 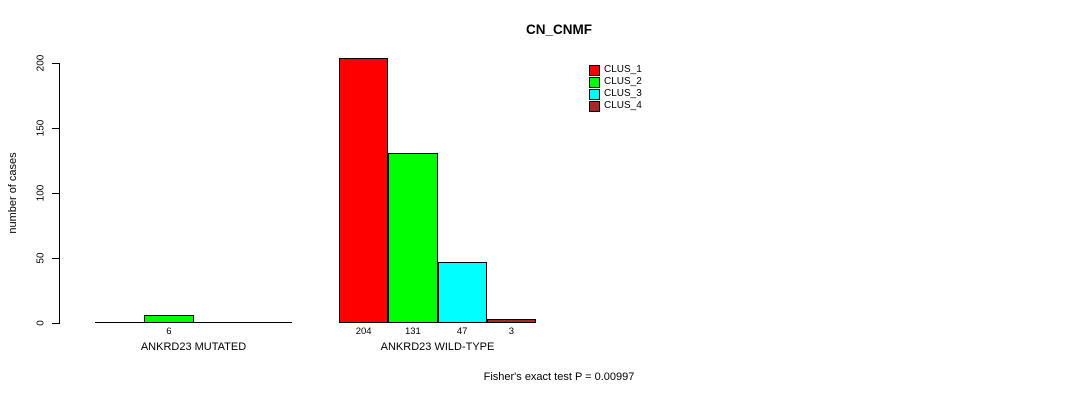 What do you see at coordinates (41, 323) in the screenshot?
I see `y-tick-label: 0` at bounding box center [41, 323].